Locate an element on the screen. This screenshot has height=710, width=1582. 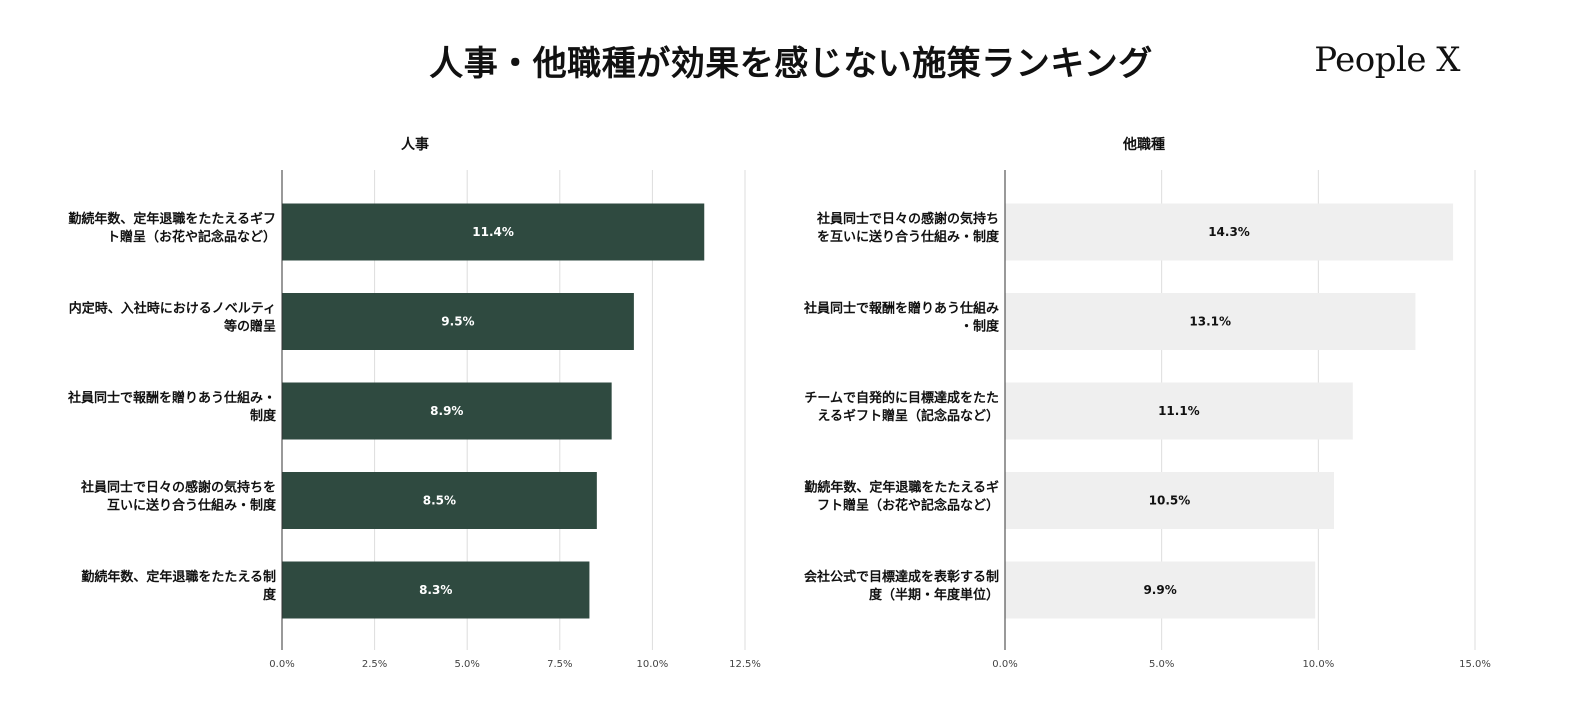
other-tick-label: 0.0% is located at coordinates (1004, 664).